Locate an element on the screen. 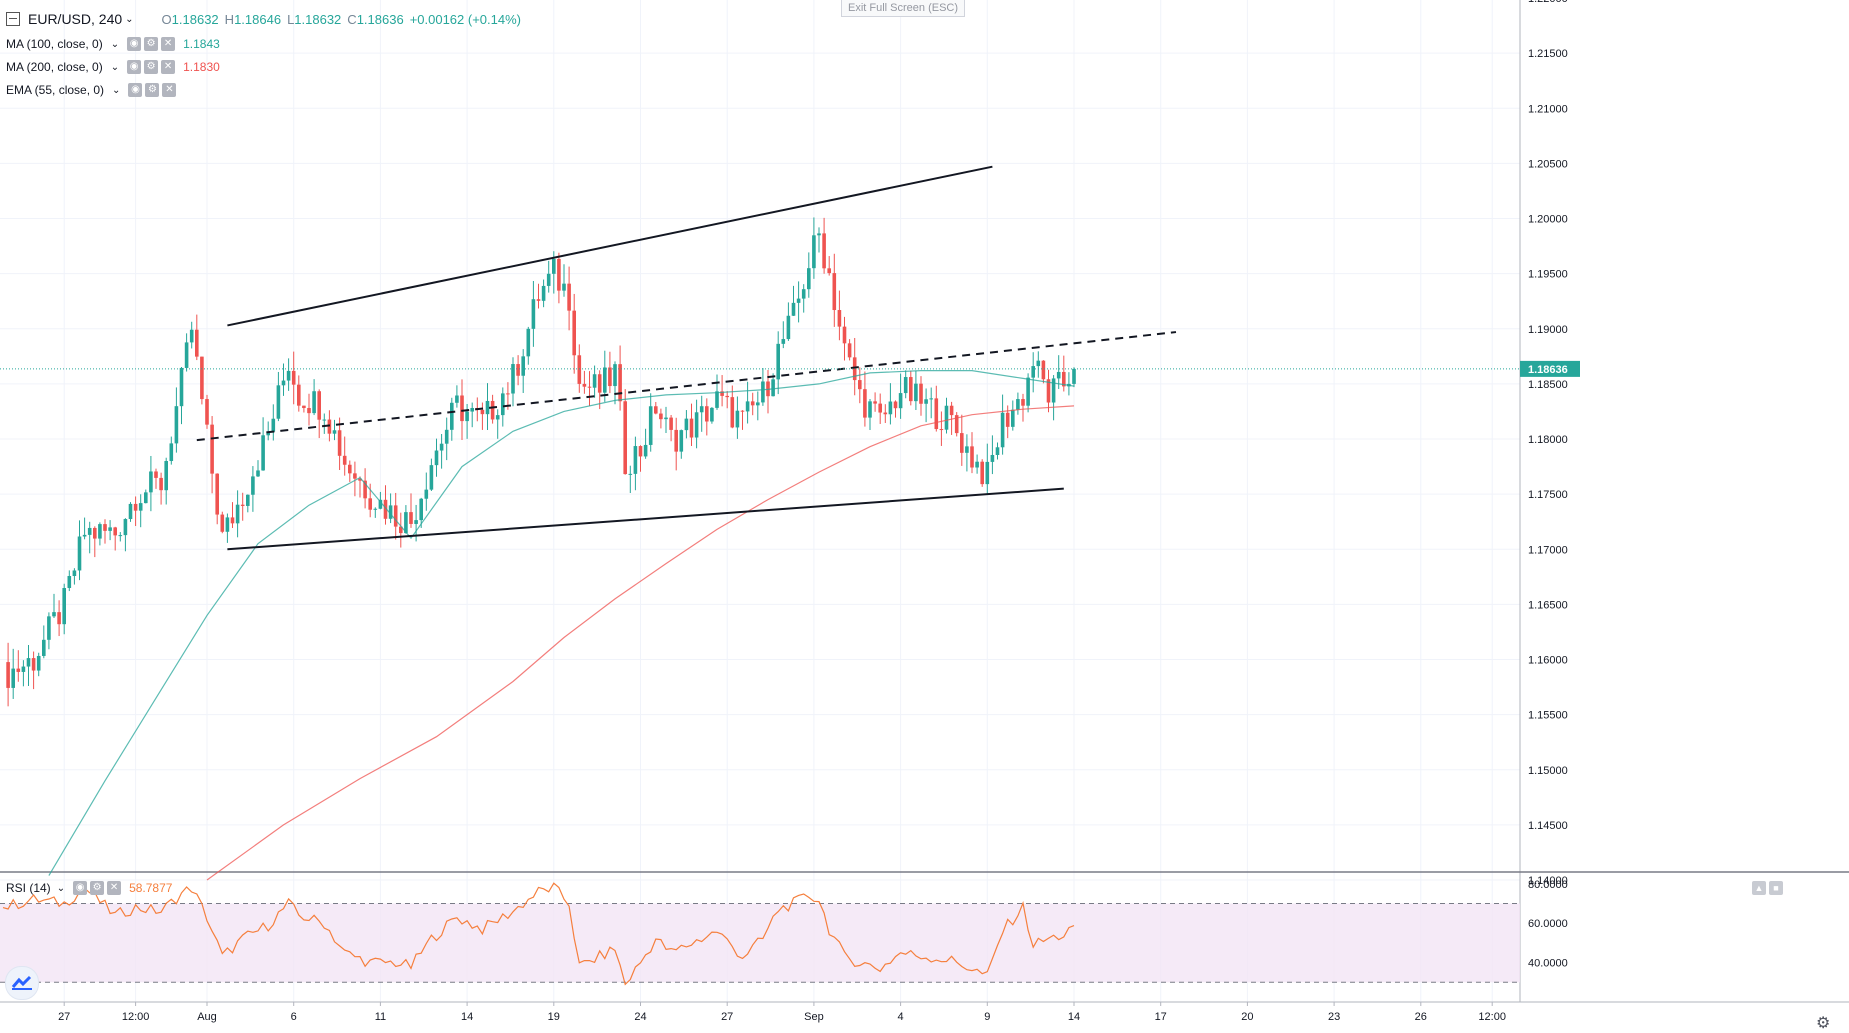 The height and width of the screenshot is (1033, 1849). pane-up-icon: ▲ is located at coordinates (1759, 888).